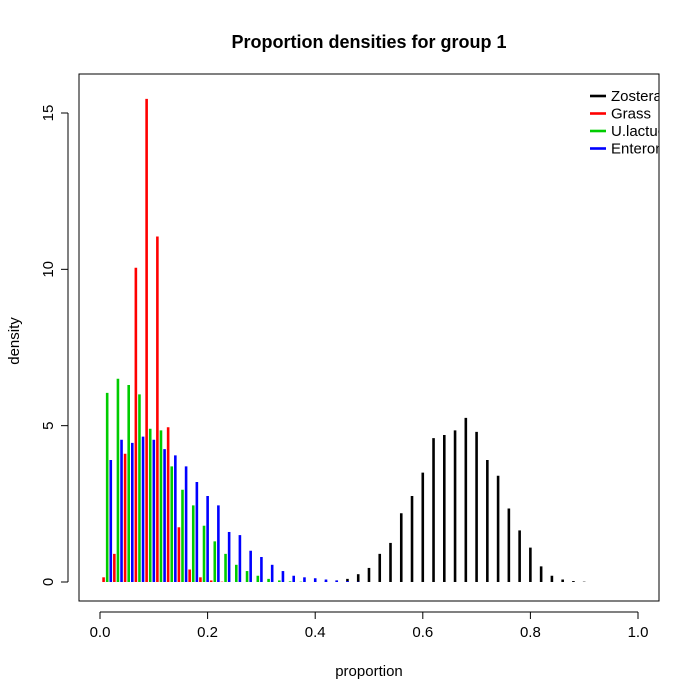 This screenshot has height=700, width=700. What do you see at coordinates (48, 269) in the screenshot?
I see `y-tick-label: 10` at bounding box center [48, 269].